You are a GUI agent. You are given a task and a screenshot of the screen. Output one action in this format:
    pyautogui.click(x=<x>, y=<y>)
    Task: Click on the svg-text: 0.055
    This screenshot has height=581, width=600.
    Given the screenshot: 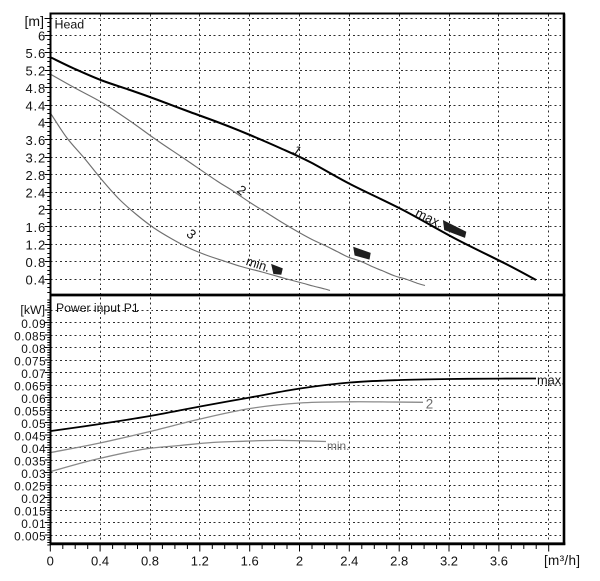 What is the action you would take?
    pyautogui.click(x=30, y=411)
    